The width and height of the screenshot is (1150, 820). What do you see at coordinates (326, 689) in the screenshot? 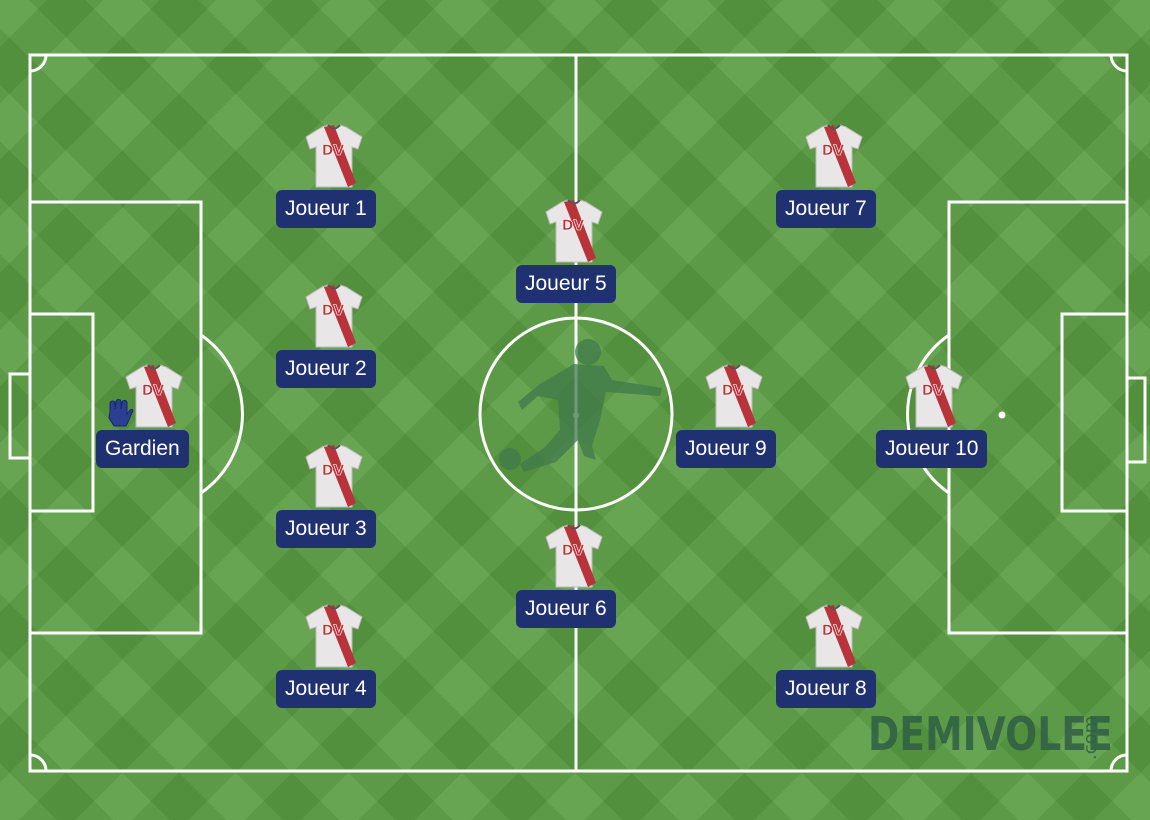
I see `player-label-p4: Joueur 4` at bounding box center [326, 689].